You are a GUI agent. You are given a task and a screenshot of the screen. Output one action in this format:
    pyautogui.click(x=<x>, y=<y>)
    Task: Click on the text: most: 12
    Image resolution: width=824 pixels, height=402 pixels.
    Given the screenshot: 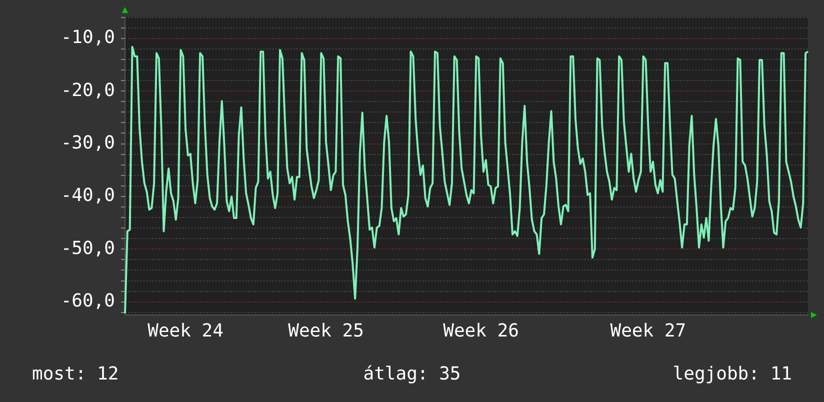 What is the action you would take?
    pyautogui.click(x=75, y=374)
    